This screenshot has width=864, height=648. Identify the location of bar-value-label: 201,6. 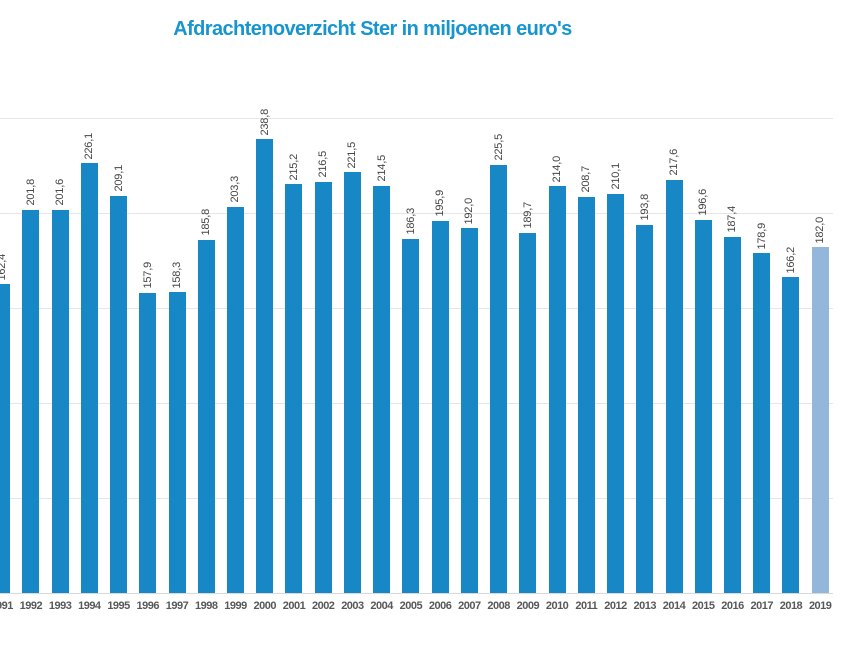
(60, 192).